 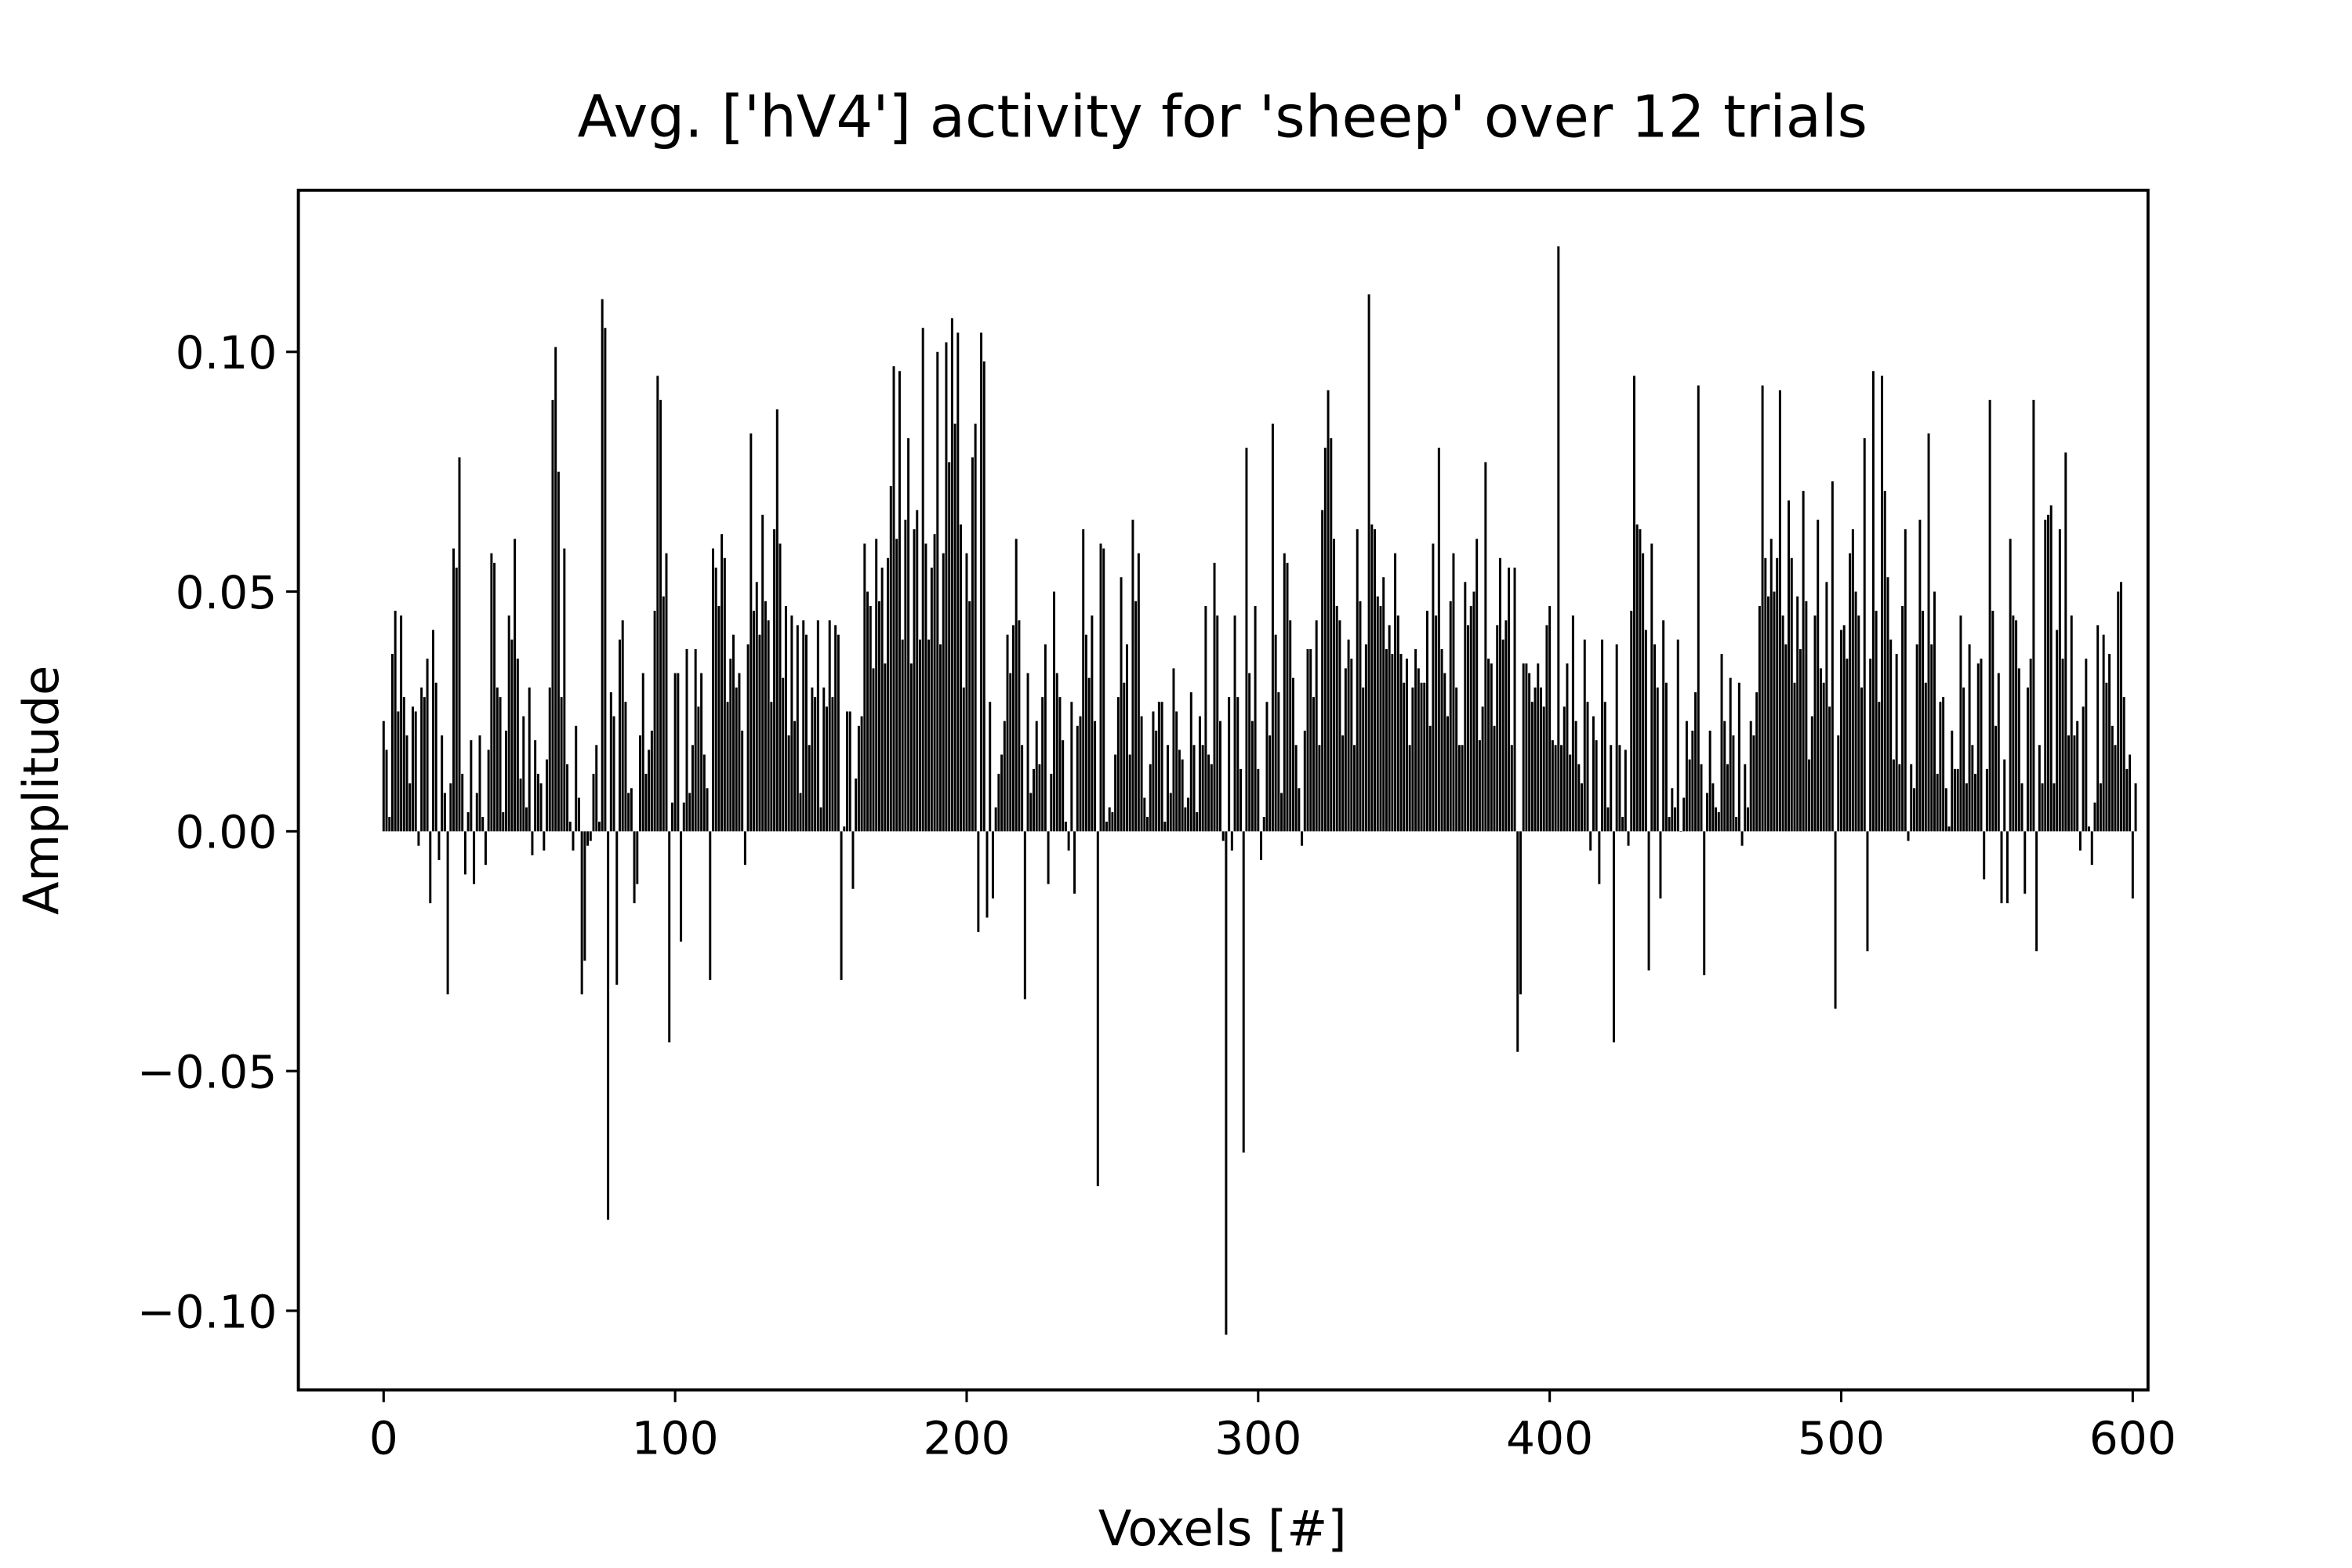 I want to click on y-tick-label: −0.10, so click(x=208, y=1311).